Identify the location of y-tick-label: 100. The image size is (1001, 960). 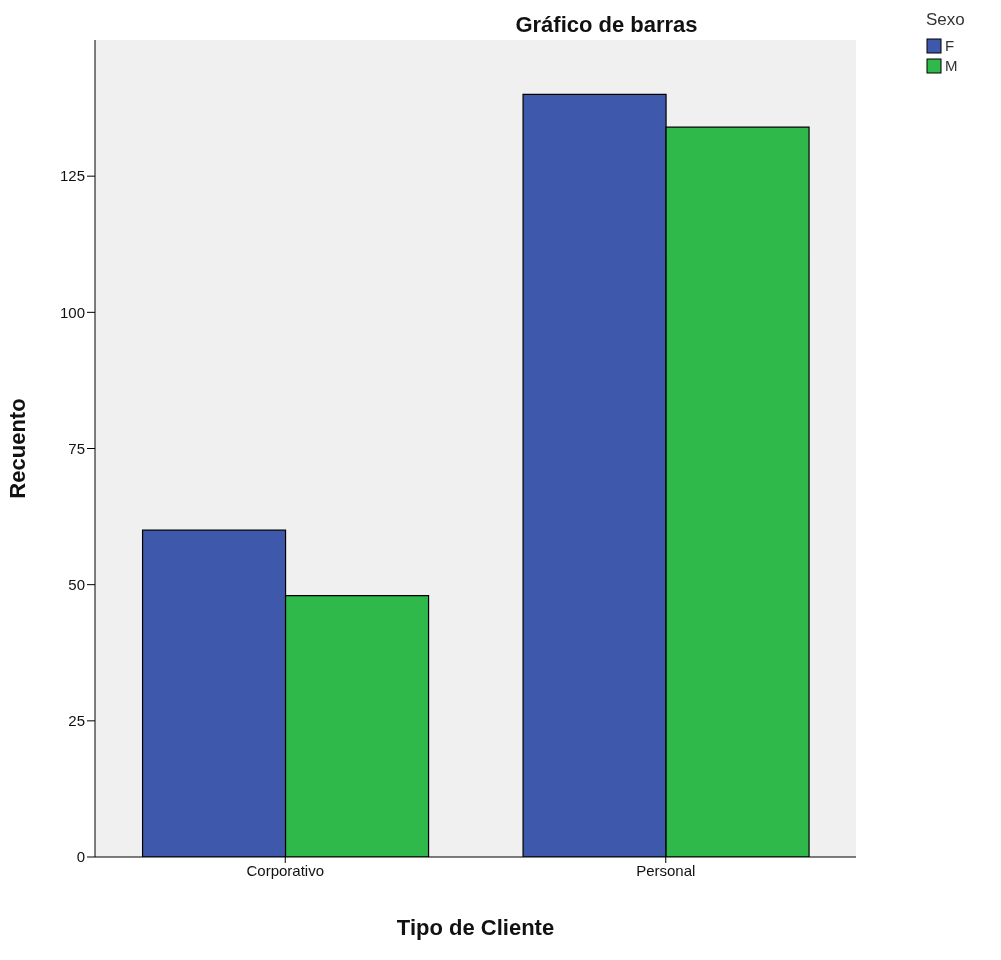
(72, 312).